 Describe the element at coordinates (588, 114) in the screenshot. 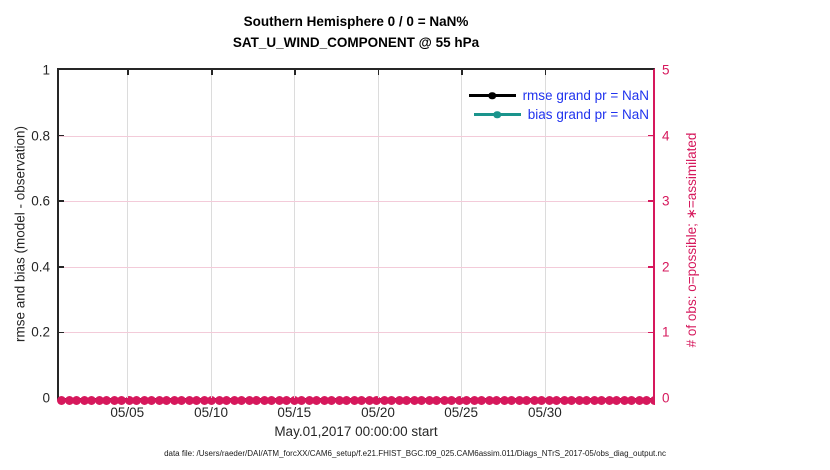

I see `legend-label: bias grand pr = NaN` at that location.